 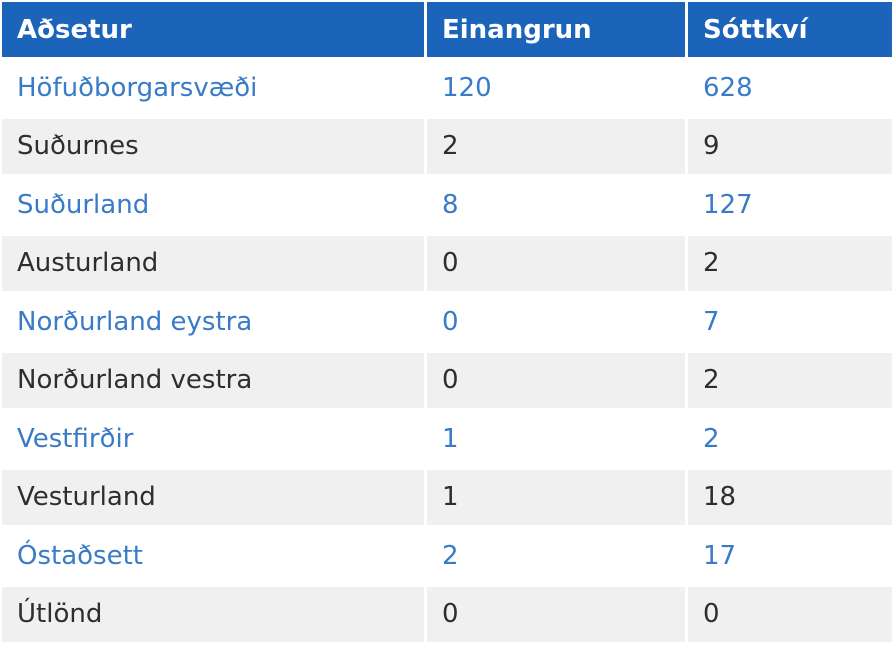 I want to click on row-region-cell: Vestfirðir, so click(x=213, y=439).